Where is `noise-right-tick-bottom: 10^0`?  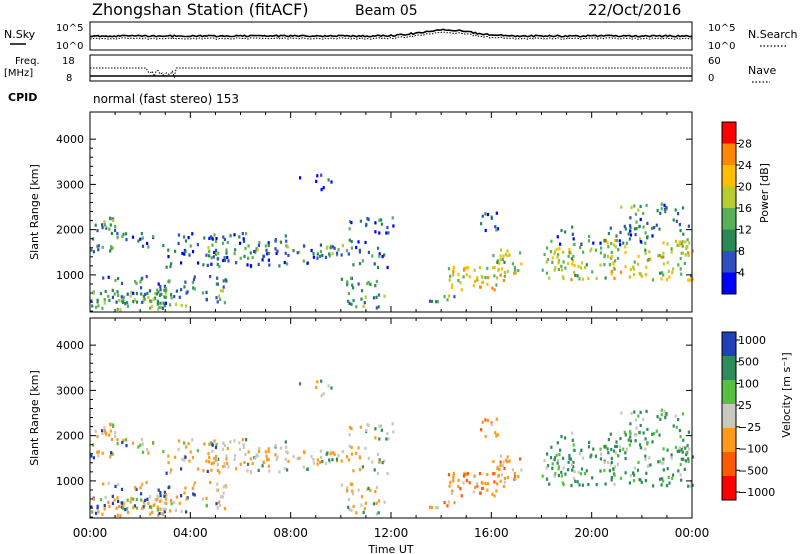 noise-right-tick-bottom: 10^0 is located at coordinates (721, 46).